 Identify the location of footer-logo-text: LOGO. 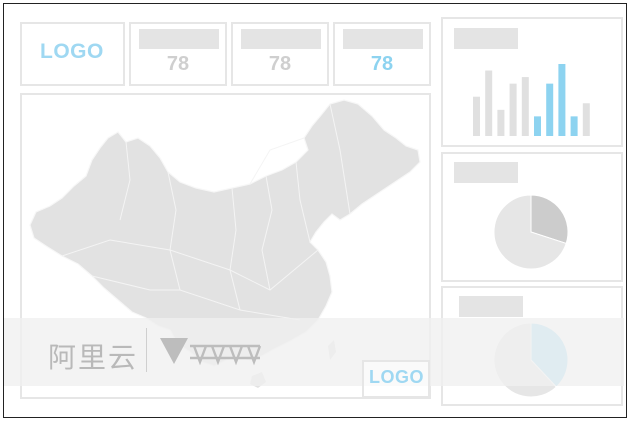
(396, 377).